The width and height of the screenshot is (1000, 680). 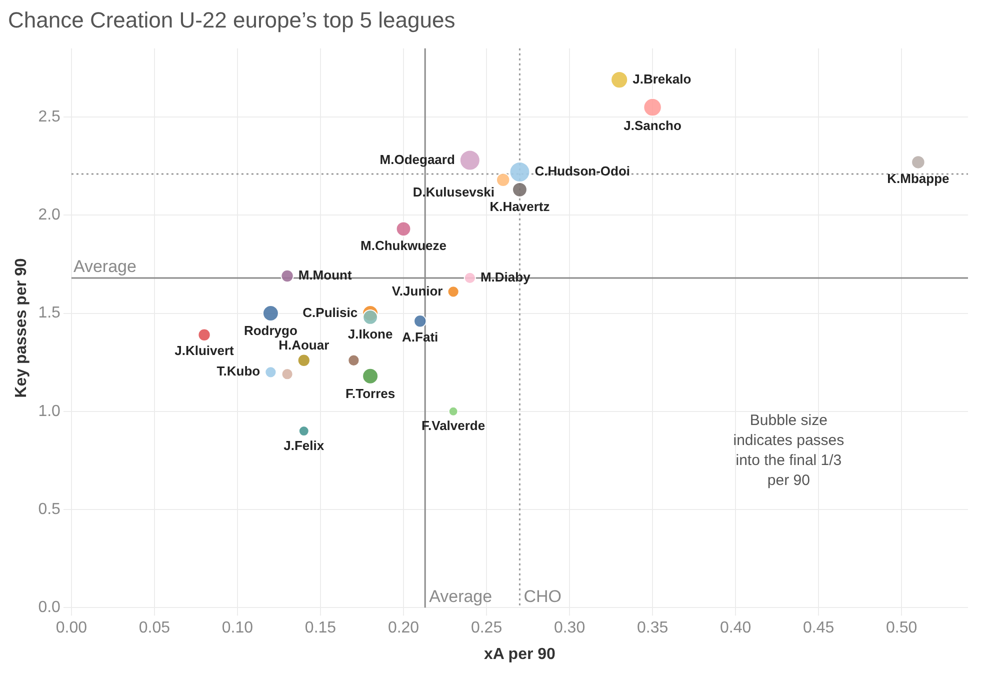 I want to click on y-tick-label: 1.0, so click(x=49, y=411).